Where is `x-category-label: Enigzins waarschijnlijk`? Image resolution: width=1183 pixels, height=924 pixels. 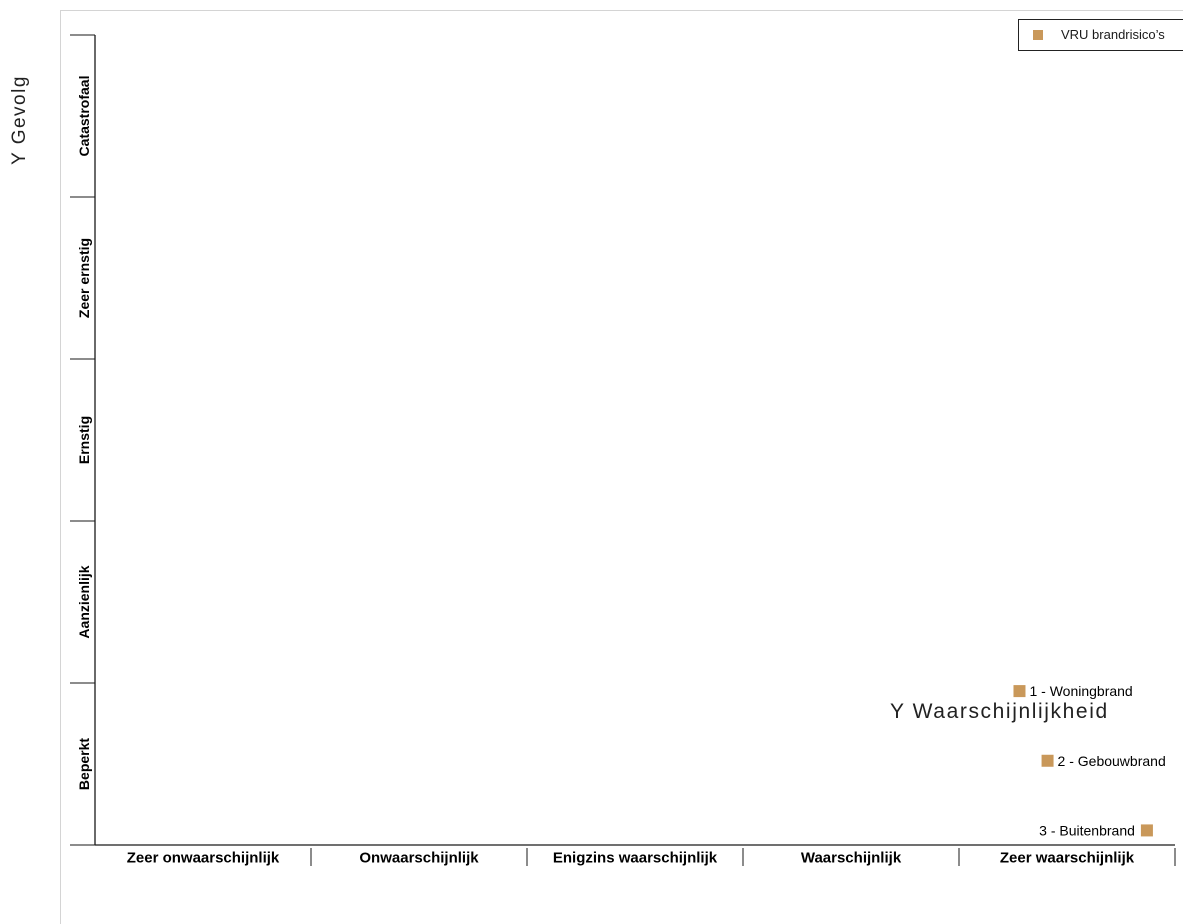 x-category-label: Enigzins waarschijnlijk is located at coordinates (635, 858).